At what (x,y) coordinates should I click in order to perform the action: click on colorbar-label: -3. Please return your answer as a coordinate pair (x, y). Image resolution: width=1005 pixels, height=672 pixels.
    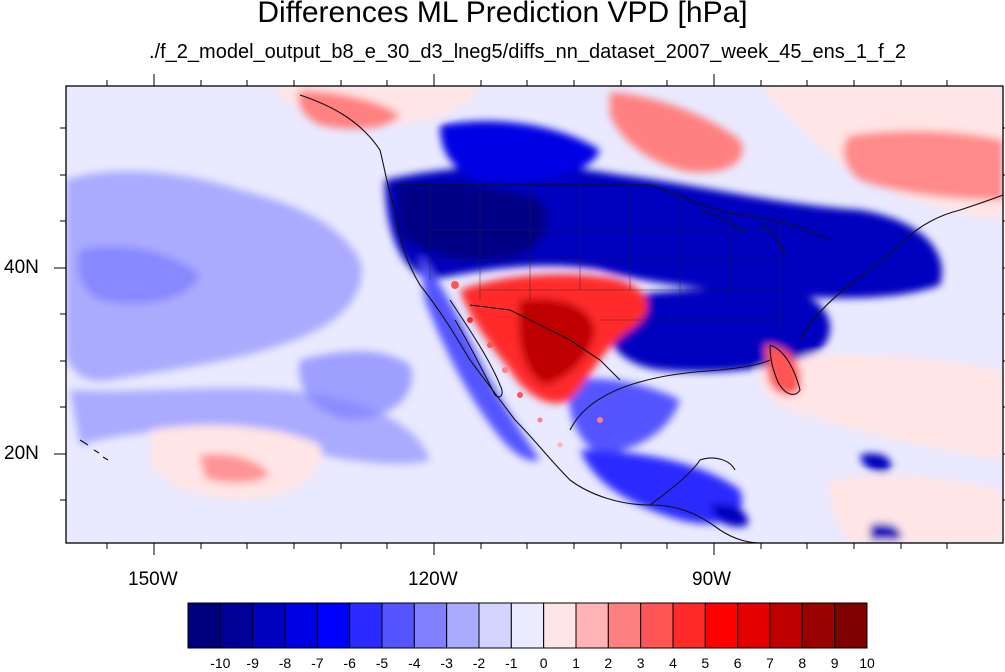
    Looking at the image, I should click on (446, 663).